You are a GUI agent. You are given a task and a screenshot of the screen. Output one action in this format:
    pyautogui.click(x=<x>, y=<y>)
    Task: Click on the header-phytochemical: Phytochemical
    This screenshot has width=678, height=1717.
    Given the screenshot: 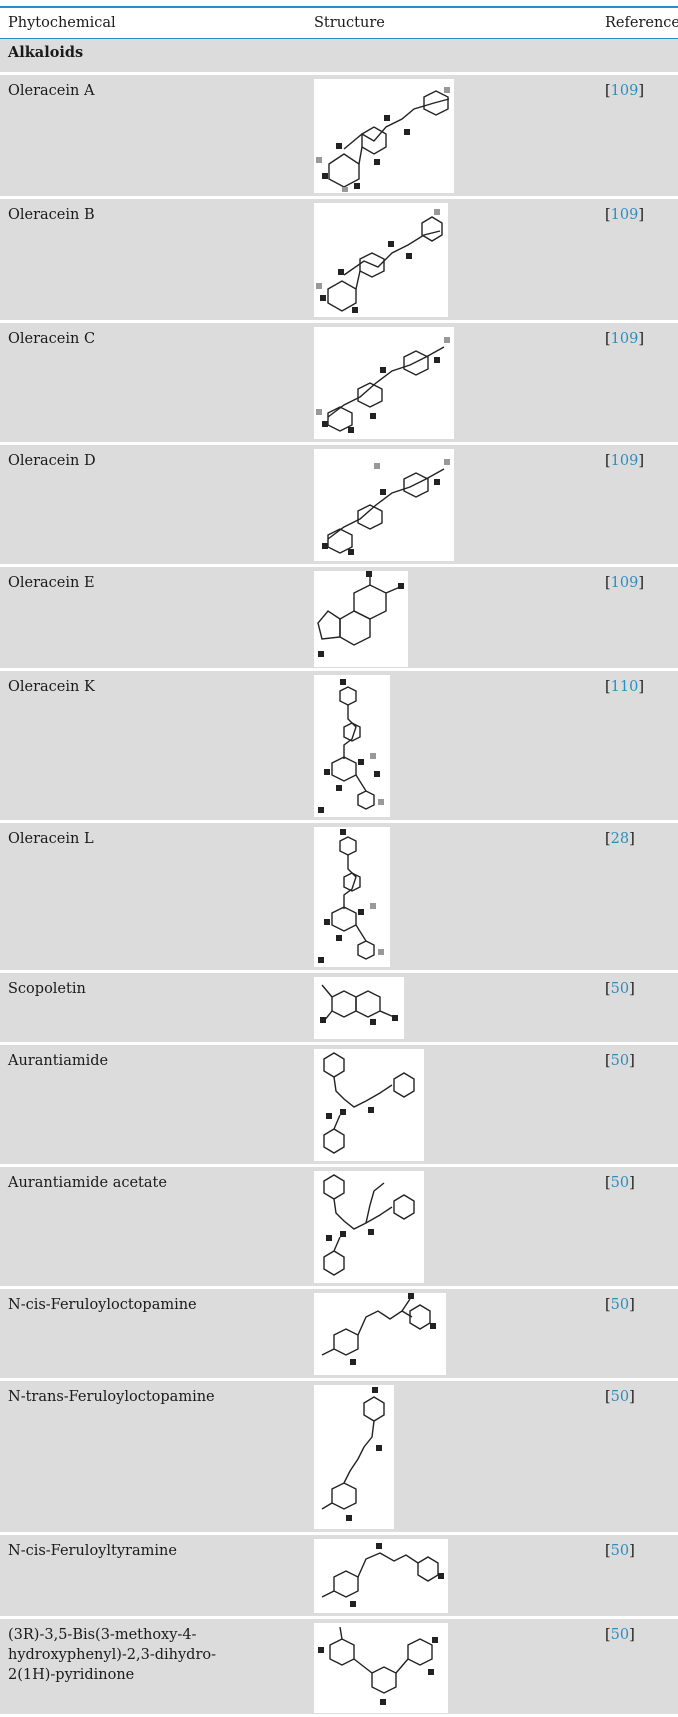 What is the action you would take?
    pyautogui.click(x=157, y=23)
    